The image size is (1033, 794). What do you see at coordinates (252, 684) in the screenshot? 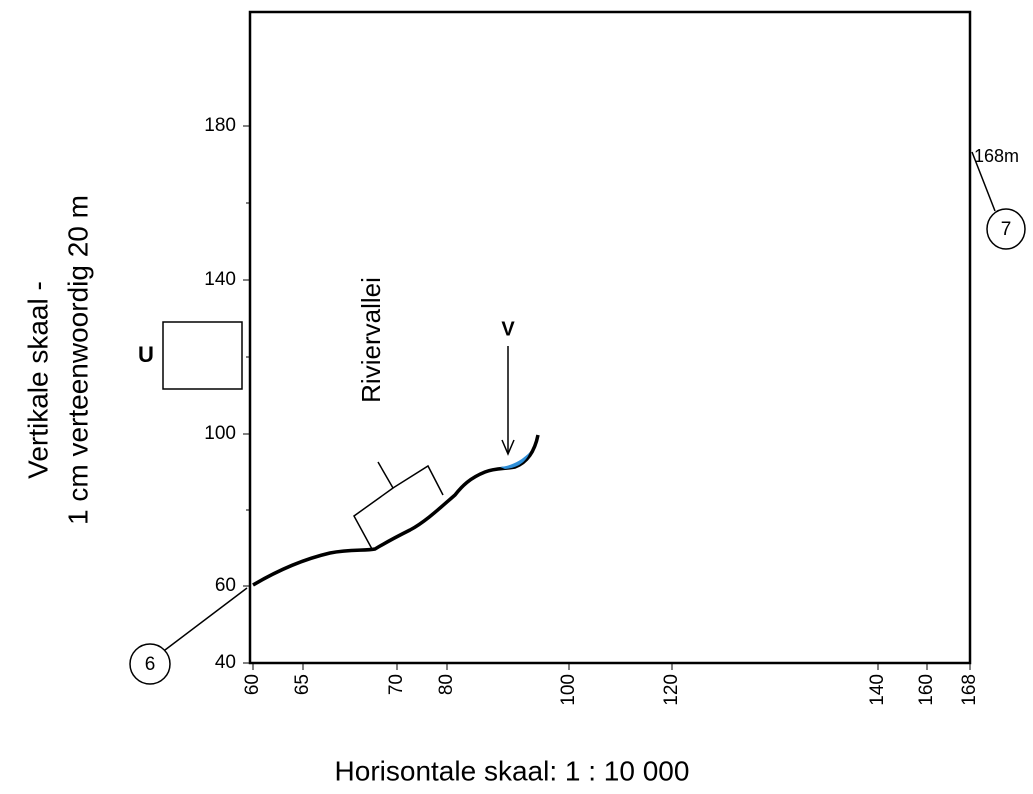
I see `x-tick-label: 60` at bounding box center [252, 684].